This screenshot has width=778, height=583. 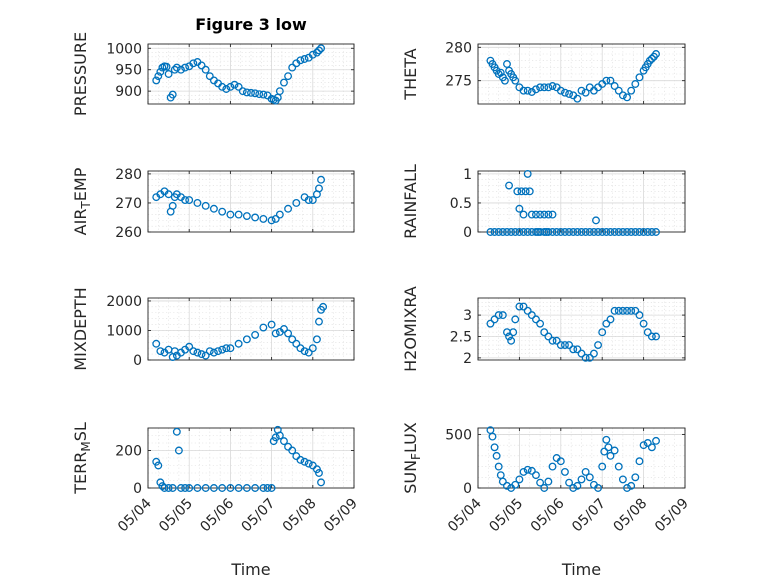 What do you see at coordinates (458, 48) in the screenshot?
I see `y-tick-label: 280` at bounding box center [458, 48].